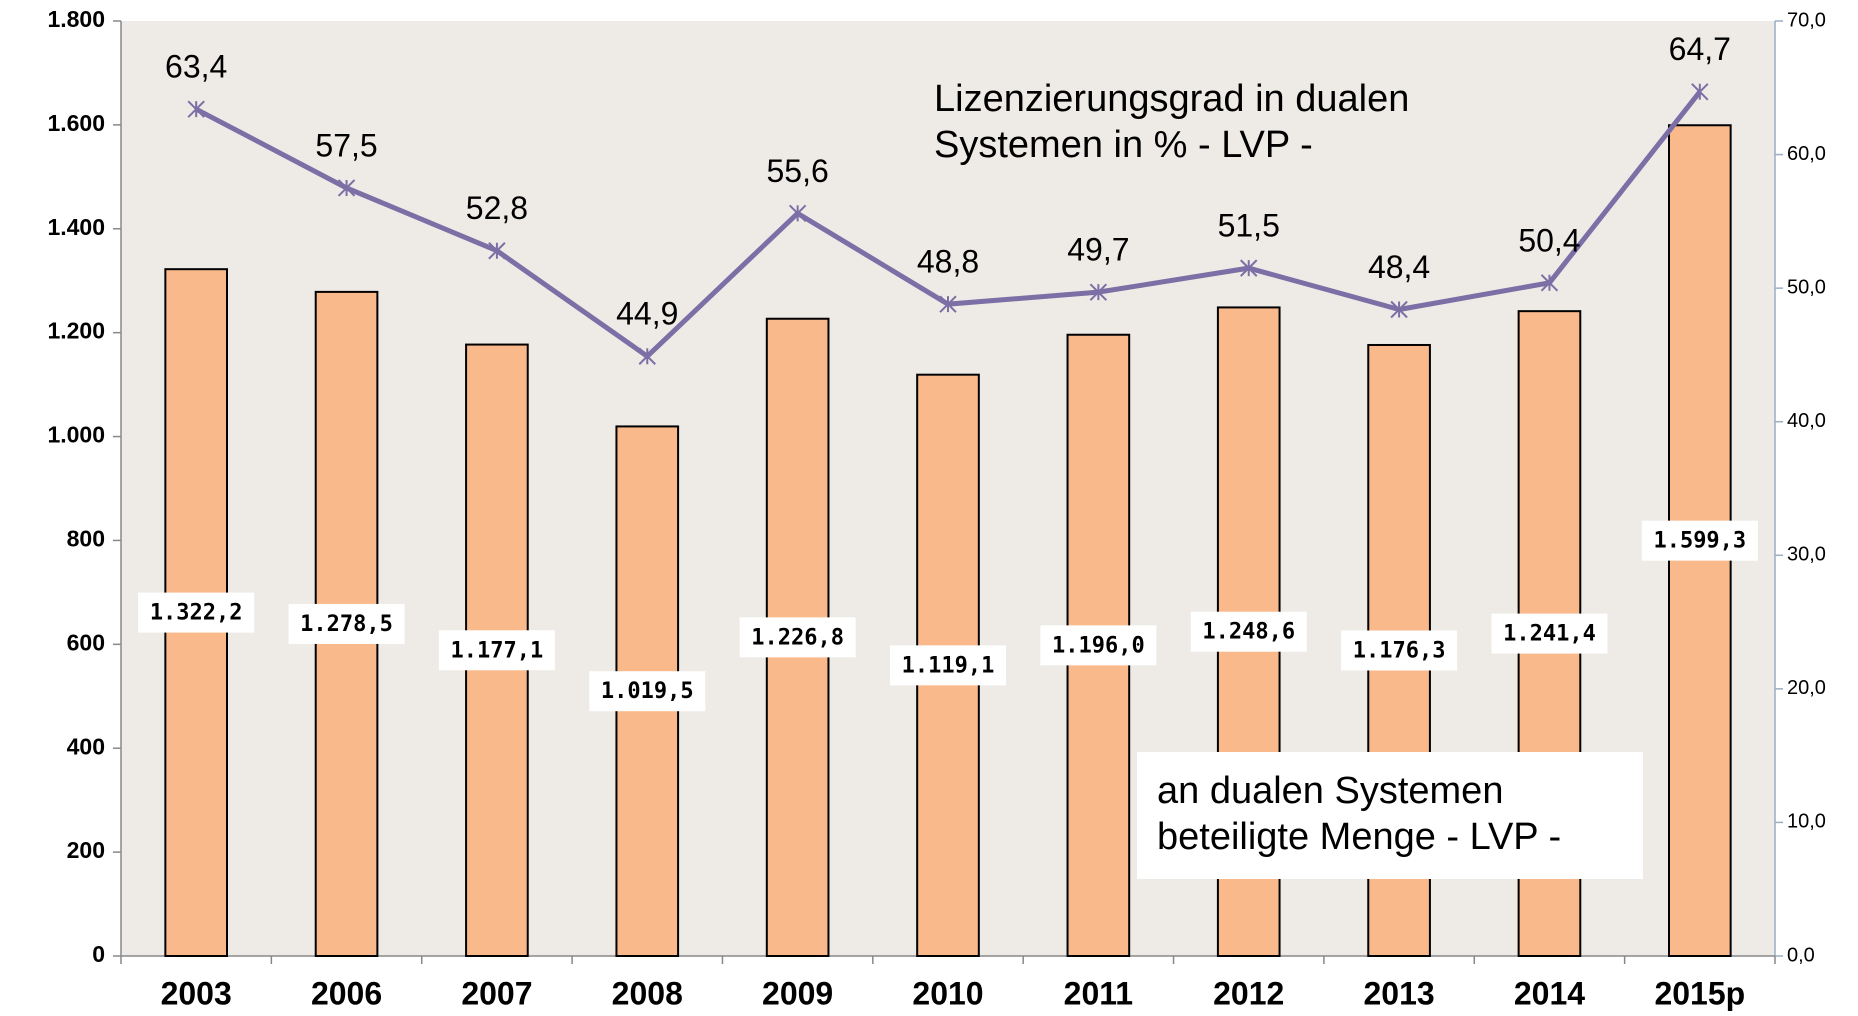 The height and width of the screenshot is (1016, 1858). Describe the element at coordinates (86, 746) in the screenshot. I see `y-tick-label: 400` at that location.